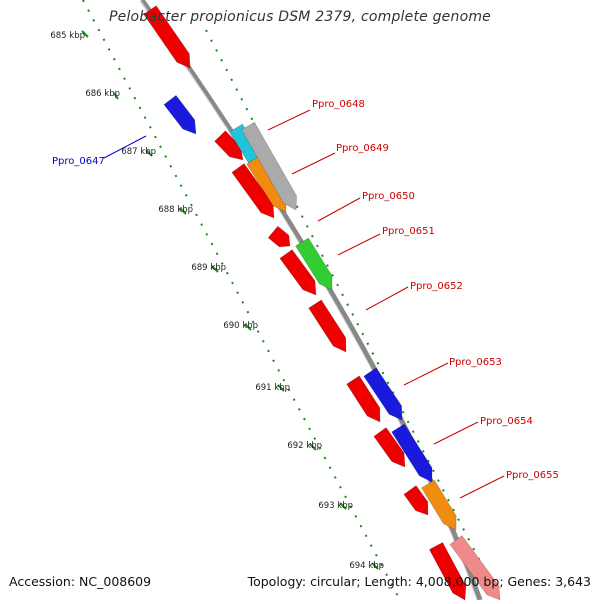 The width and height of the screenshot is (600, 604). Describe the element at coordinates (532, 475) in the screenshot. I see `gene-label: Ppro_0655` at that location.